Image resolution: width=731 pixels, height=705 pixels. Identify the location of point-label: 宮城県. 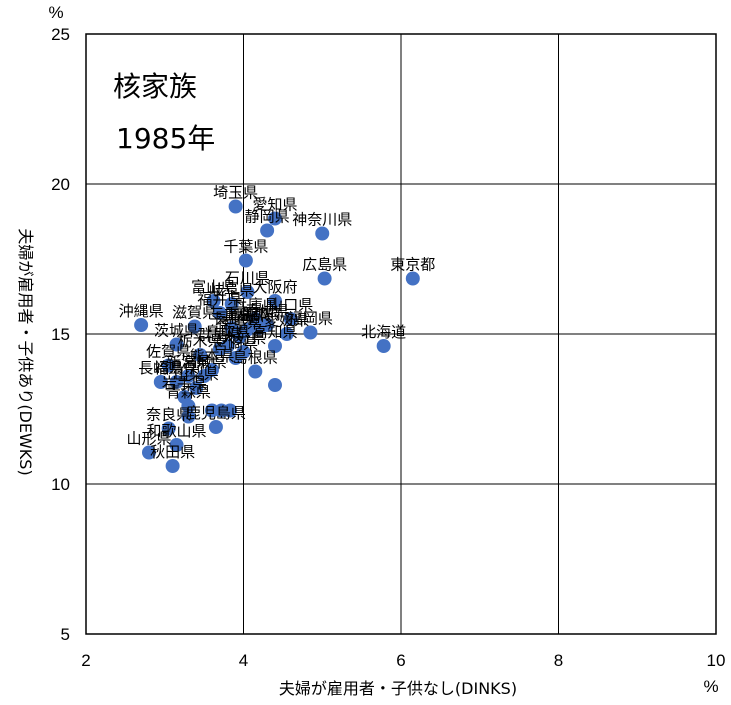
(204, 362).